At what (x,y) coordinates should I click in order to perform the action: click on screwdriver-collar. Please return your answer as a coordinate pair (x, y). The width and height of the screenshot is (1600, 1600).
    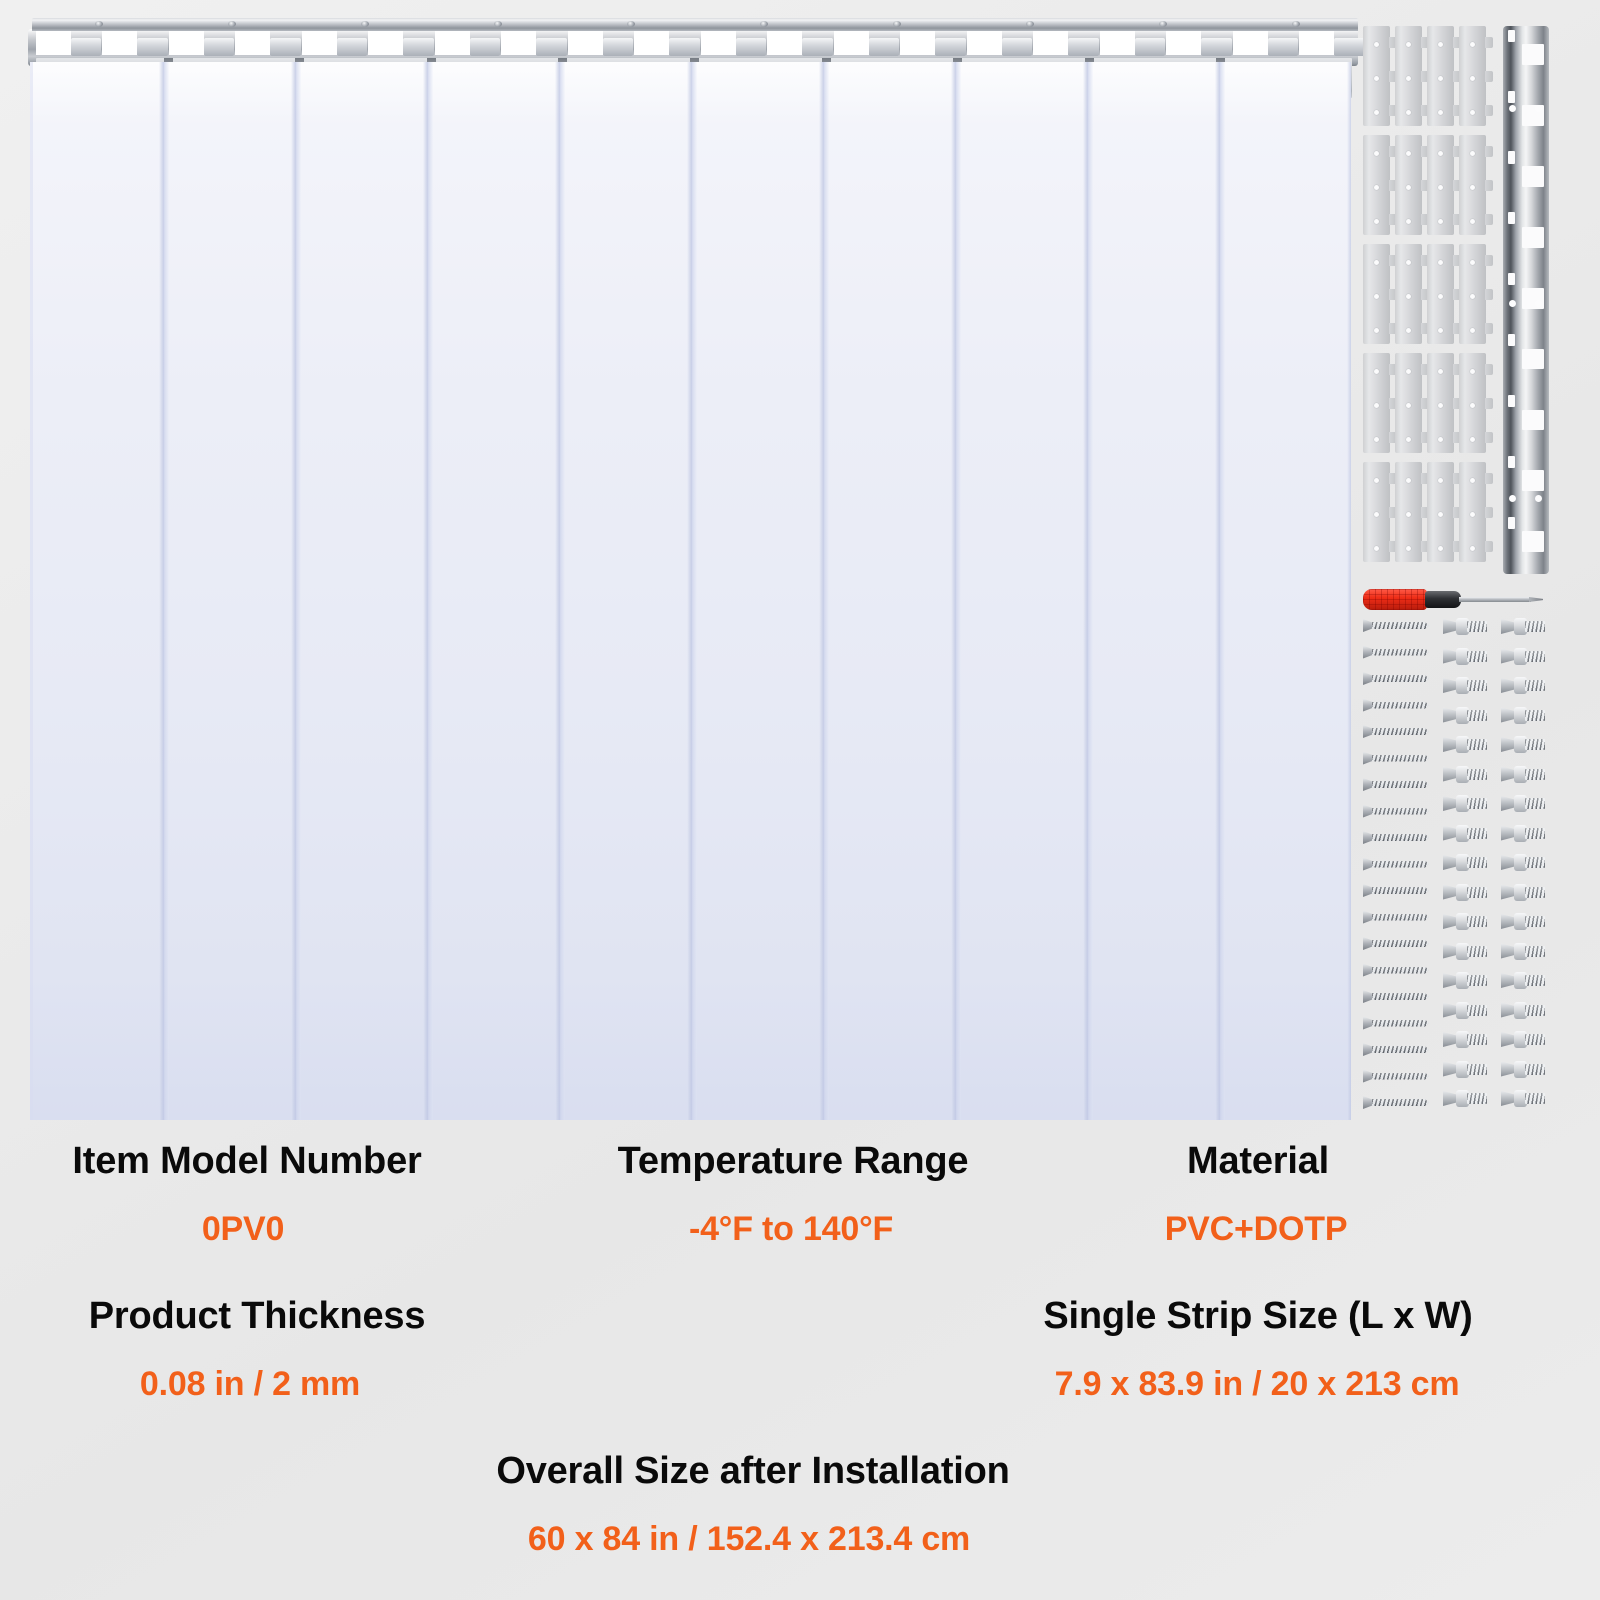
    Looking at the image, I should click on (1443, 599).